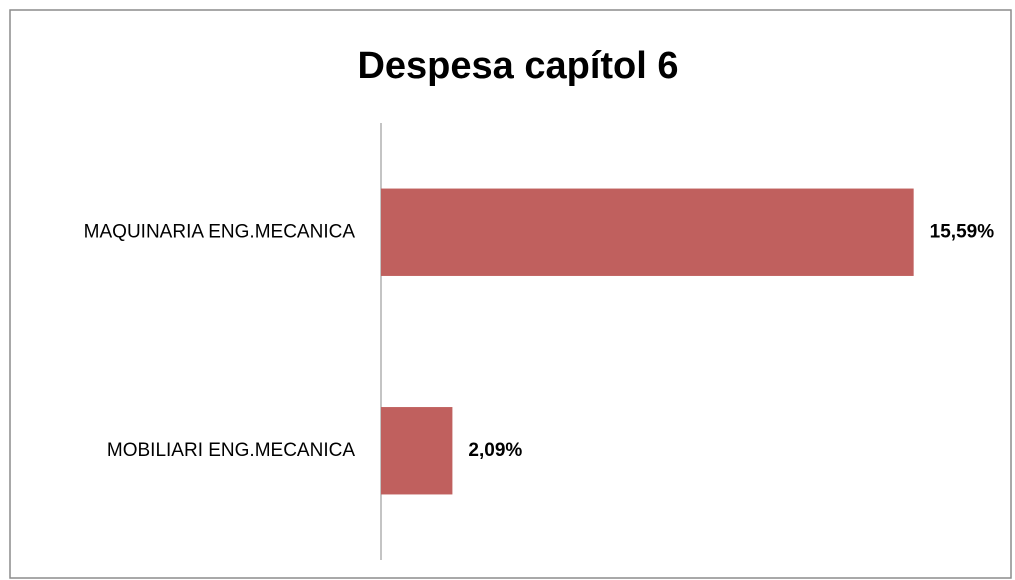 The height and width of the screenshot is (580, 1015). Describe the element at coordinates (231, 450) in the screenshot. I see `y-tick-label: MOBILIARI ENG.MECANICA` at that location.